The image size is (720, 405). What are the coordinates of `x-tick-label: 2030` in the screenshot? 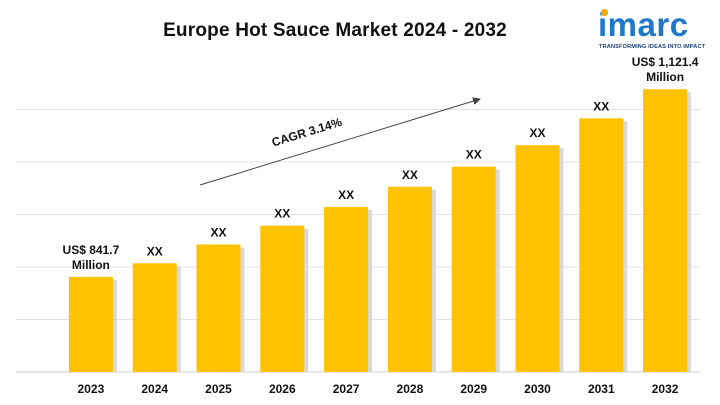 It's located at (537, 389).